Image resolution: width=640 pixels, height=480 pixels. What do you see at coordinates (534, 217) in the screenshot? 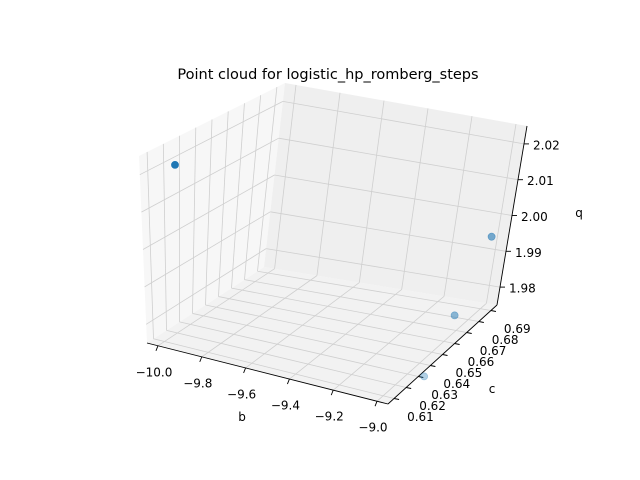
I see `z-tick-label: 2.00` at bounding box center [534, 217].